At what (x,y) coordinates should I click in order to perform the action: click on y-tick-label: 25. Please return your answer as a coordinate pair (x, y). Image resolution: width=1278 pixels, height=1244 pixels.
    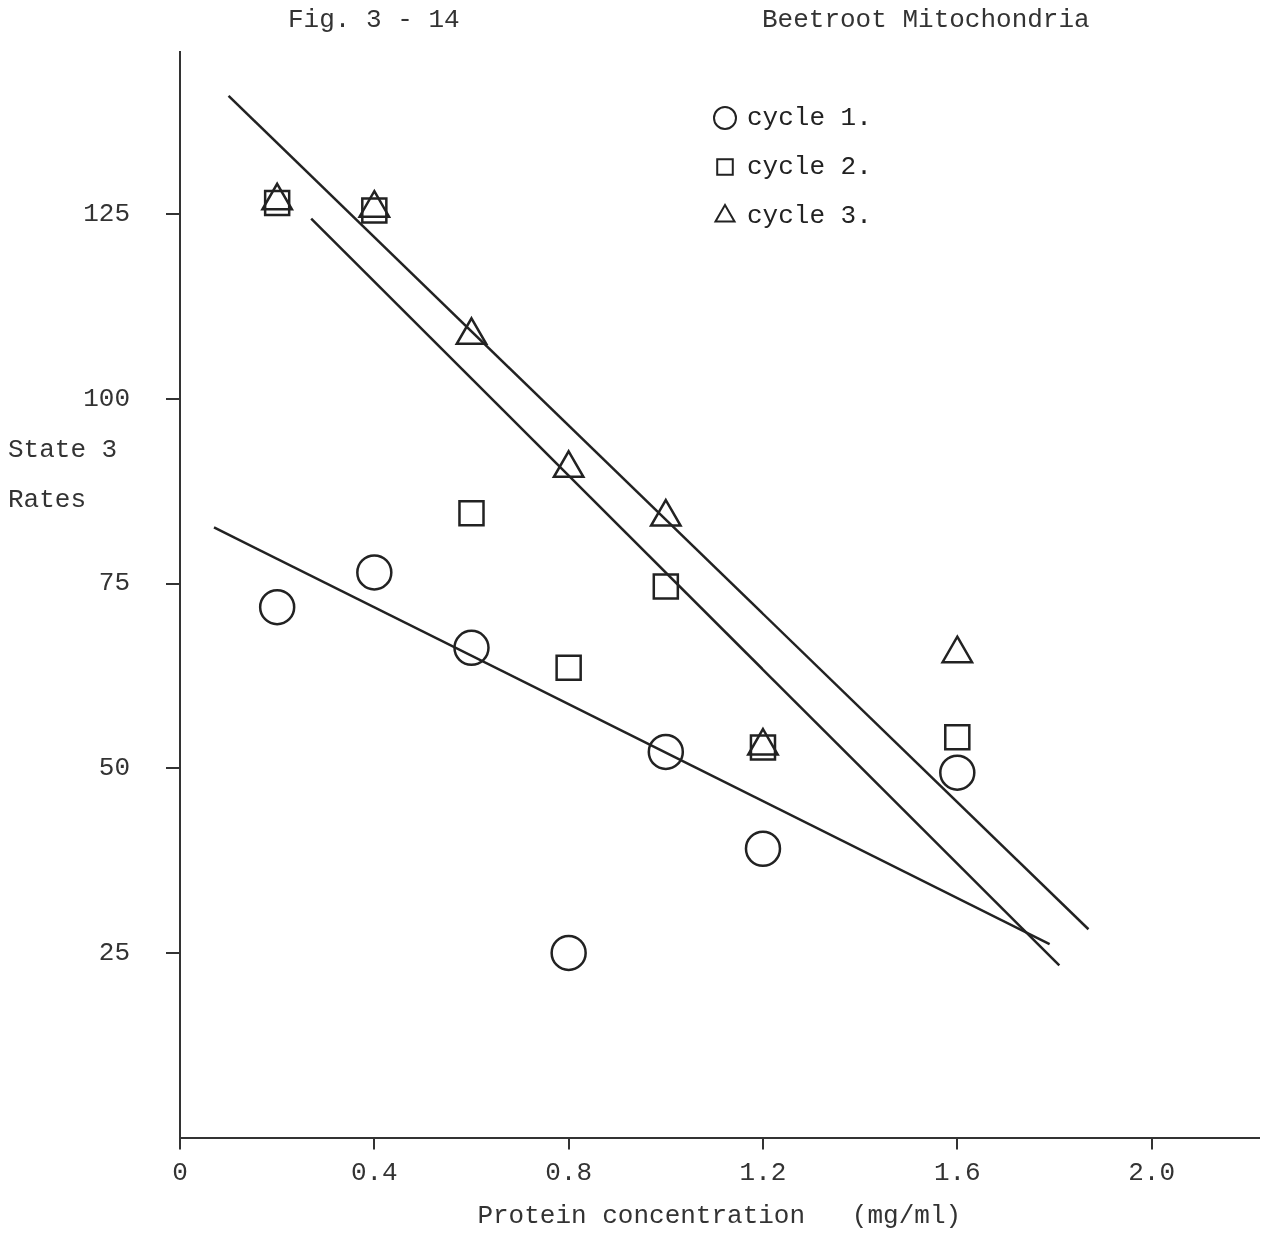
    Looking at the image, I should click on (114, 952).